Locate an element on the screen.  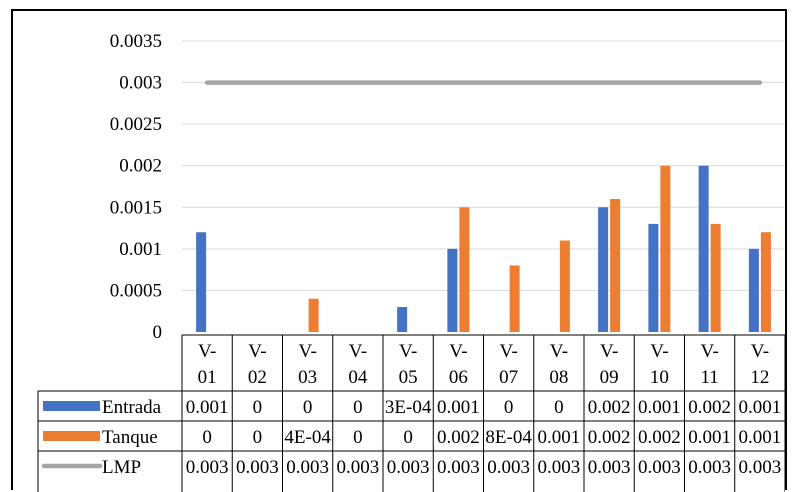
y-tick-label: 0.0005 is located at coordinates (136, 290).